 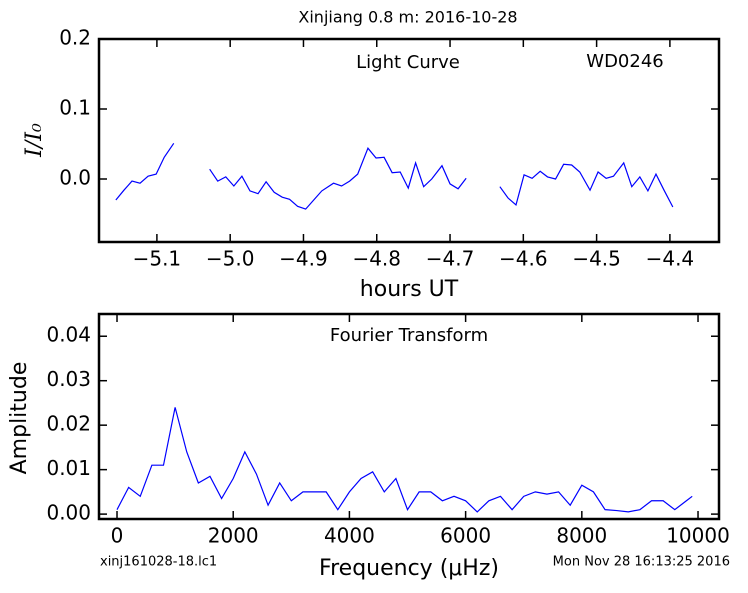 I want to click on x-tick-label: −4.6, so click(x=523, y=259).